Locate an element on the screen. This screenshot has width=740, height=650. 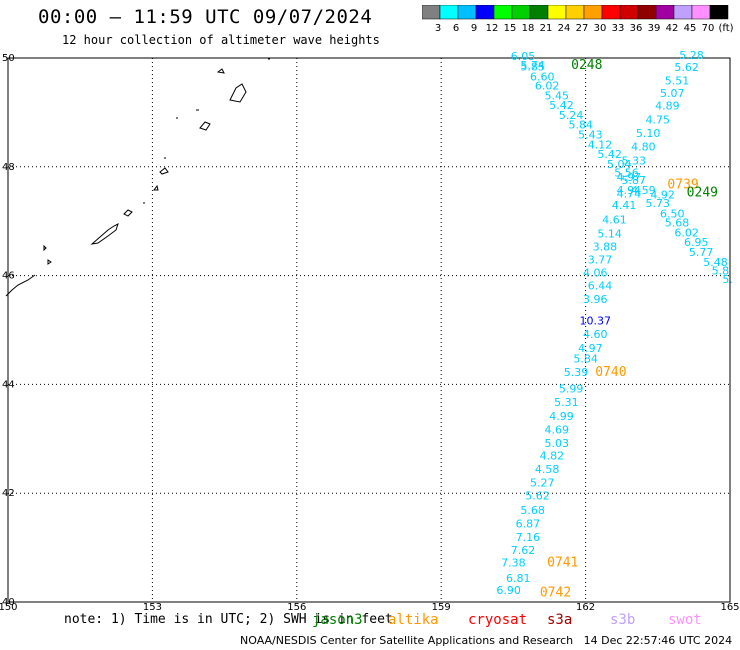
longitude-label: 165 is located at coordinates (729, 607).